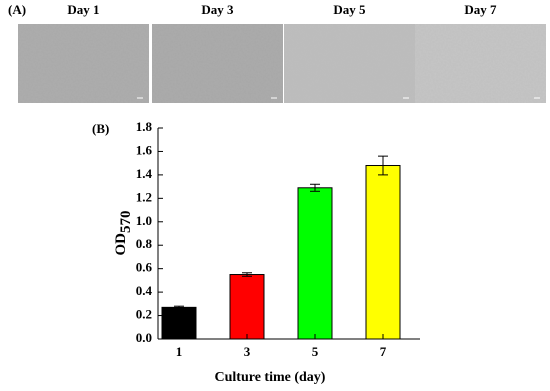 This screenshot has height=391, width=550. Describe the element at coordinates (144, 126) in the screenshot. I see `y-tick-label: 1.8` at that location.